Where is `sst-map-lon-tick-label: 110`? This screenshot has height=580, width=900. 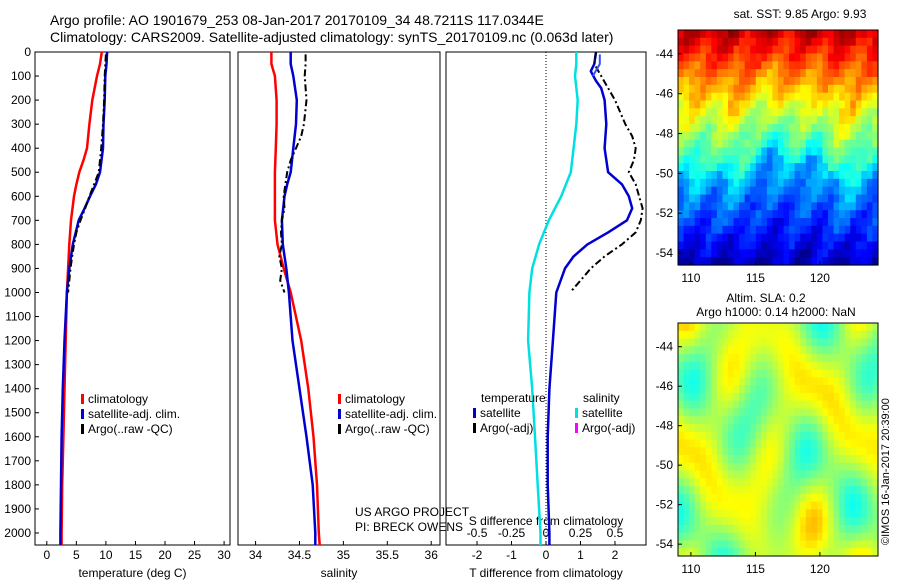 sst-map-lon-tick-label: 110 is located at coordinates (690, 278).